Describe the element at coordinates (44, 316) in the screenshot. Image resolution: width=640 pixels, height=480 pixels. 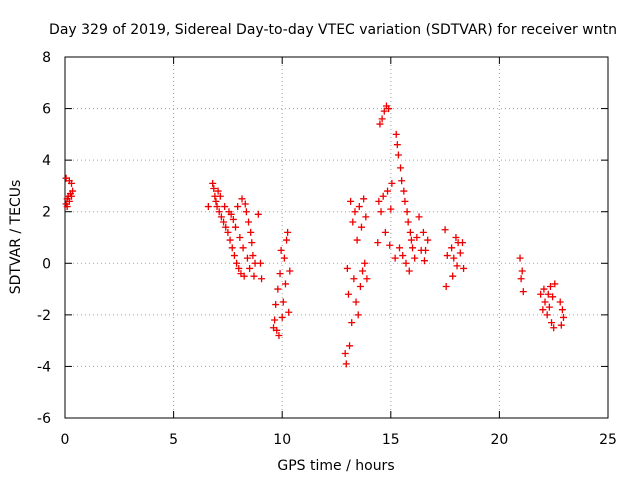
I see `y-tick-label: -2` at that location.